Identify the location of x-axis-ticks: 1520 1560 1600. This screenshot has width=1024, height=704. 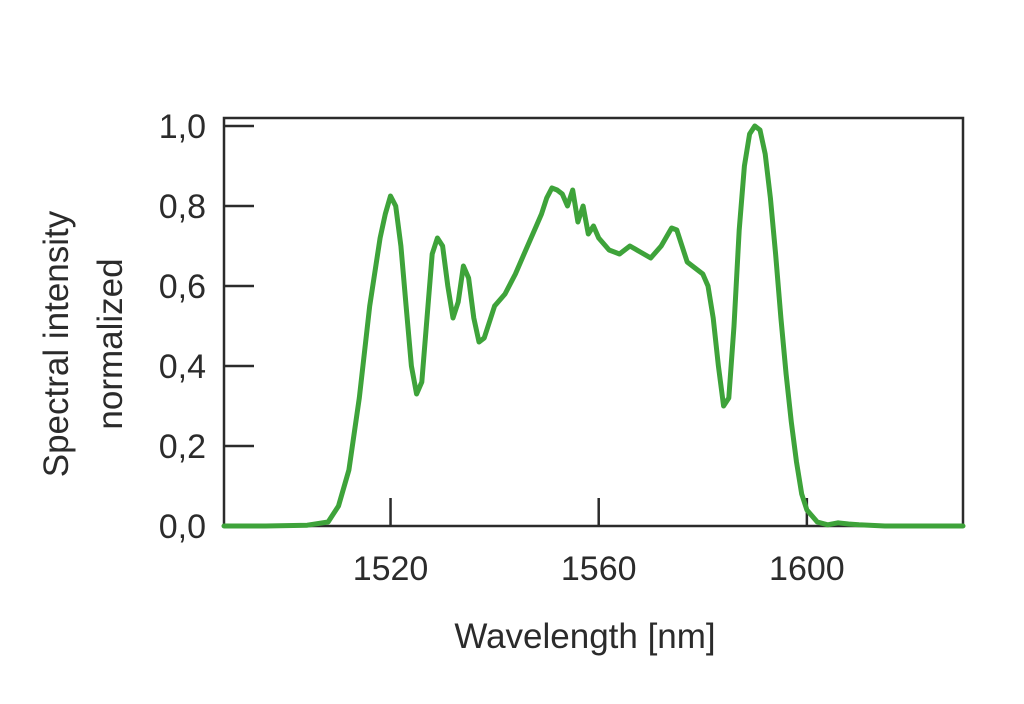
(599, 543).